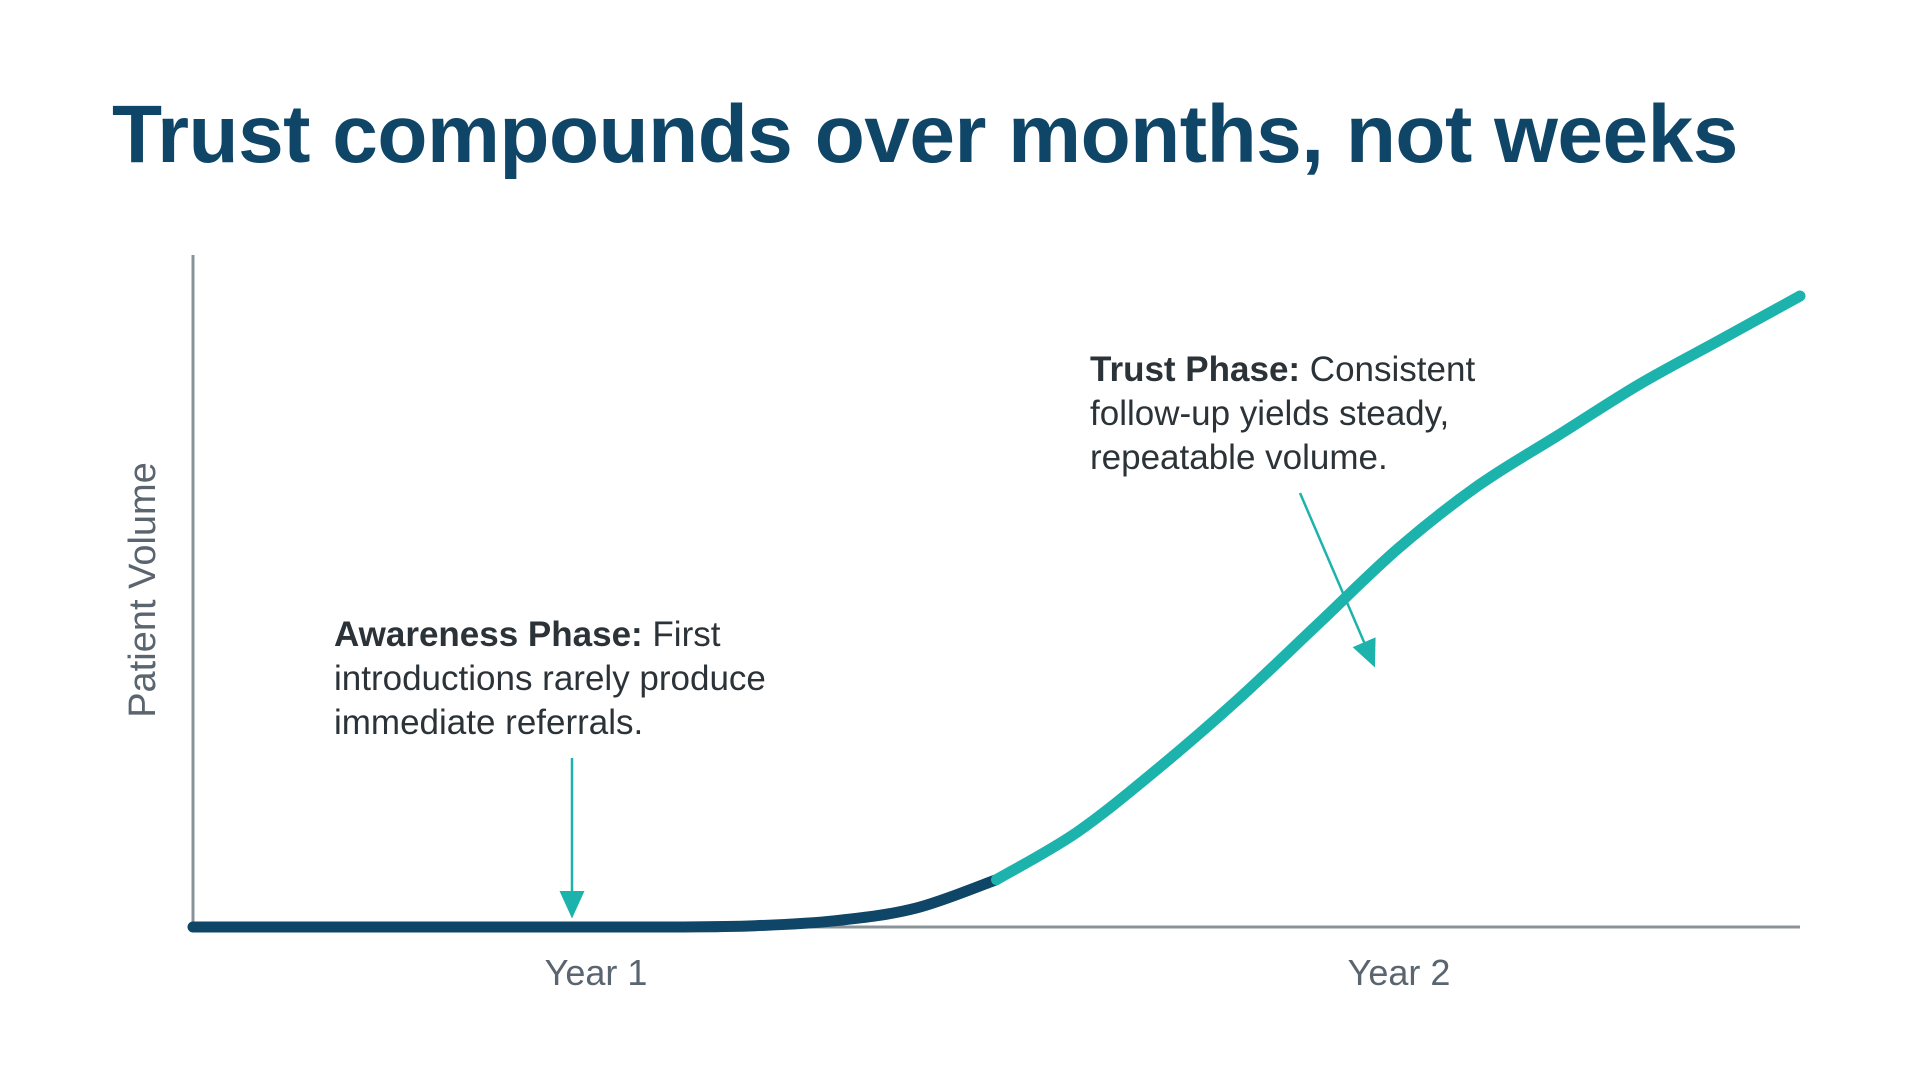 Image resolution: width=1920 pixels, height=1072 pixels. I want to click on x-tick-label-year-2: Year 2, so click(1399, 972).